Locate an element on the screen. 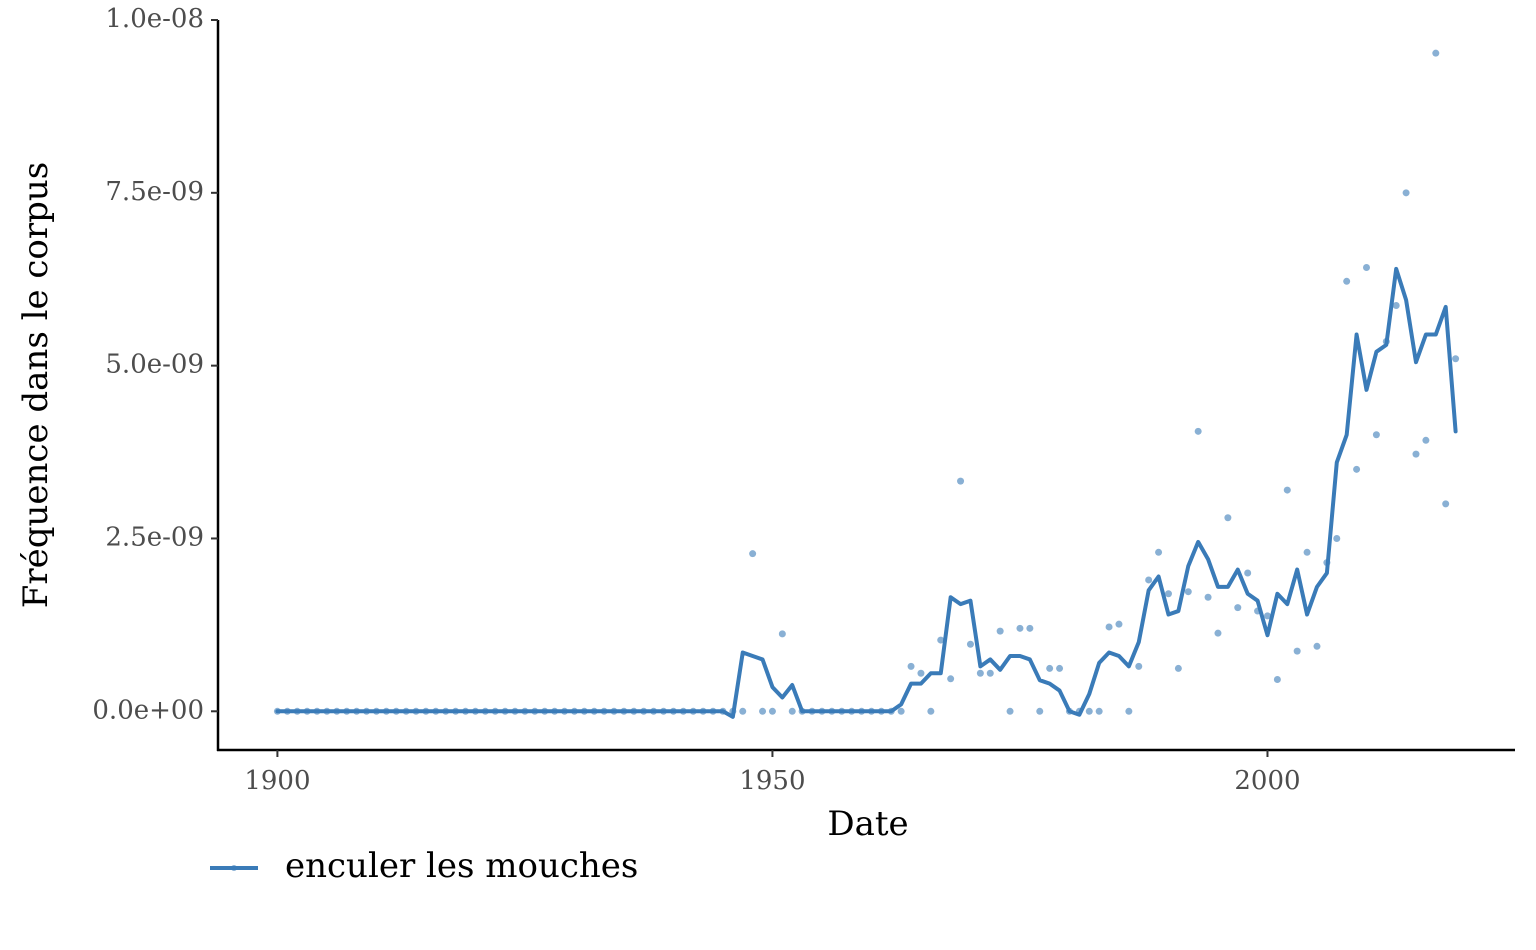 The height and width of the screenshot is (950, 1536). legend-dot is located at coordinates (234, 868).